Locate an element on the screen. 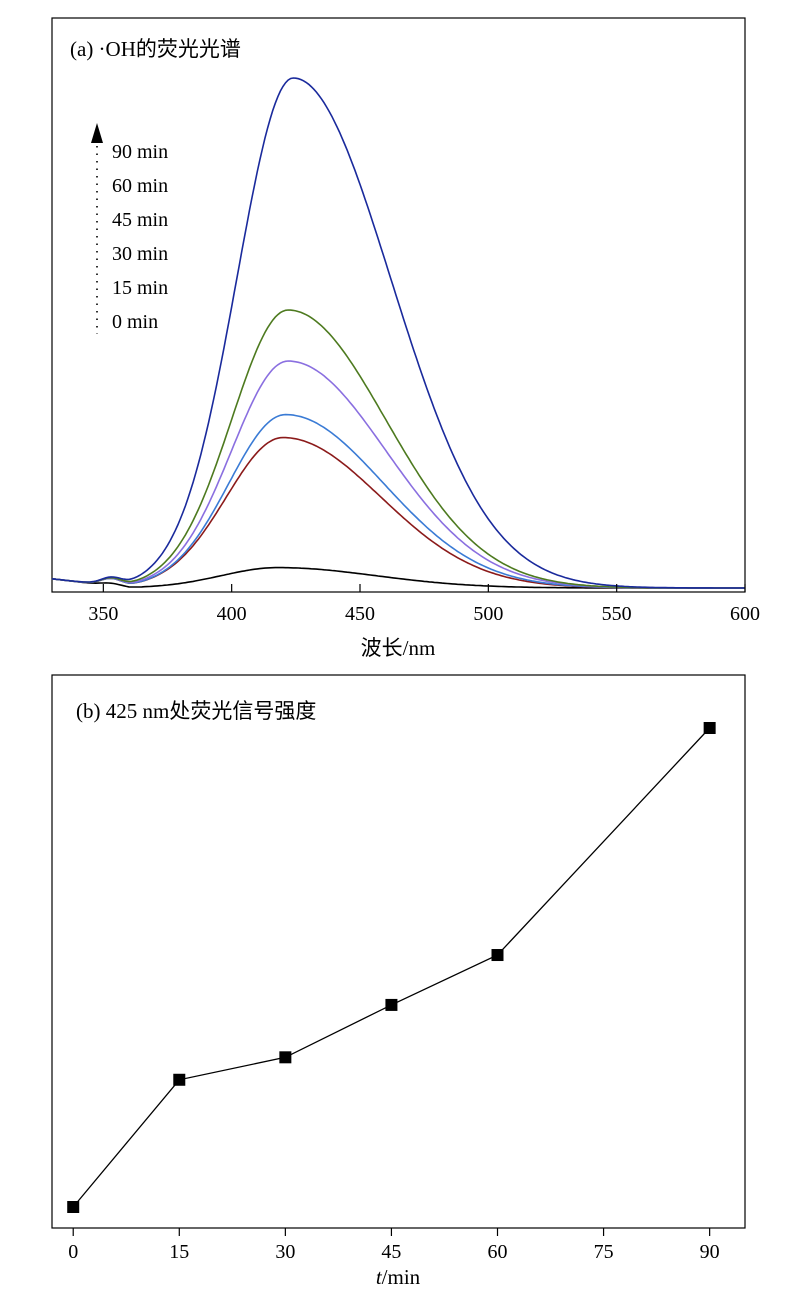  panel-b-x-axis-label-unit: /min is located at coordinates (401, 1277).